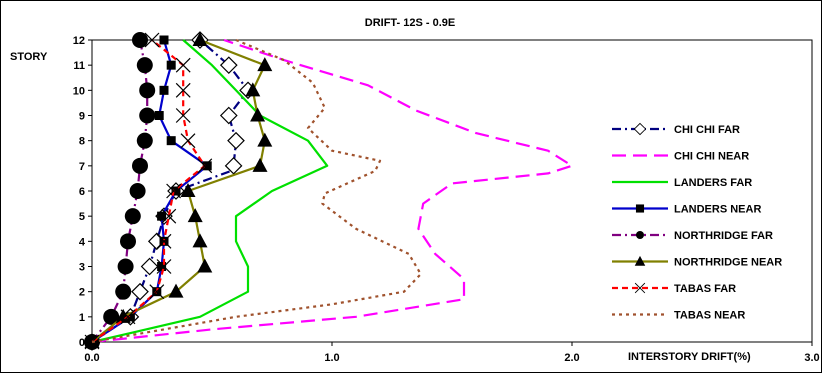 The height and width of the screenshot is (373, 822). Describe the element at coordinates (82, 318) in the screenshot. I see `y-tick-label: 1` at that location.